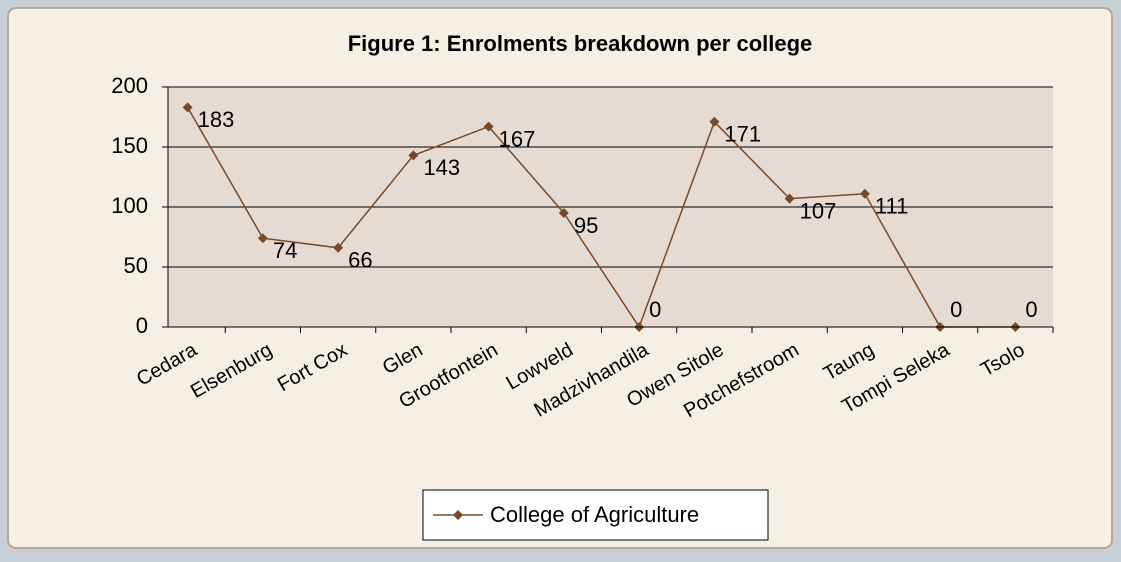 The width and height of the screenshot is (1121, 562). What do you see at coordinates (285, 250) in the screenshot?
I see `data-label: 74` at bounding box center [285, 250].